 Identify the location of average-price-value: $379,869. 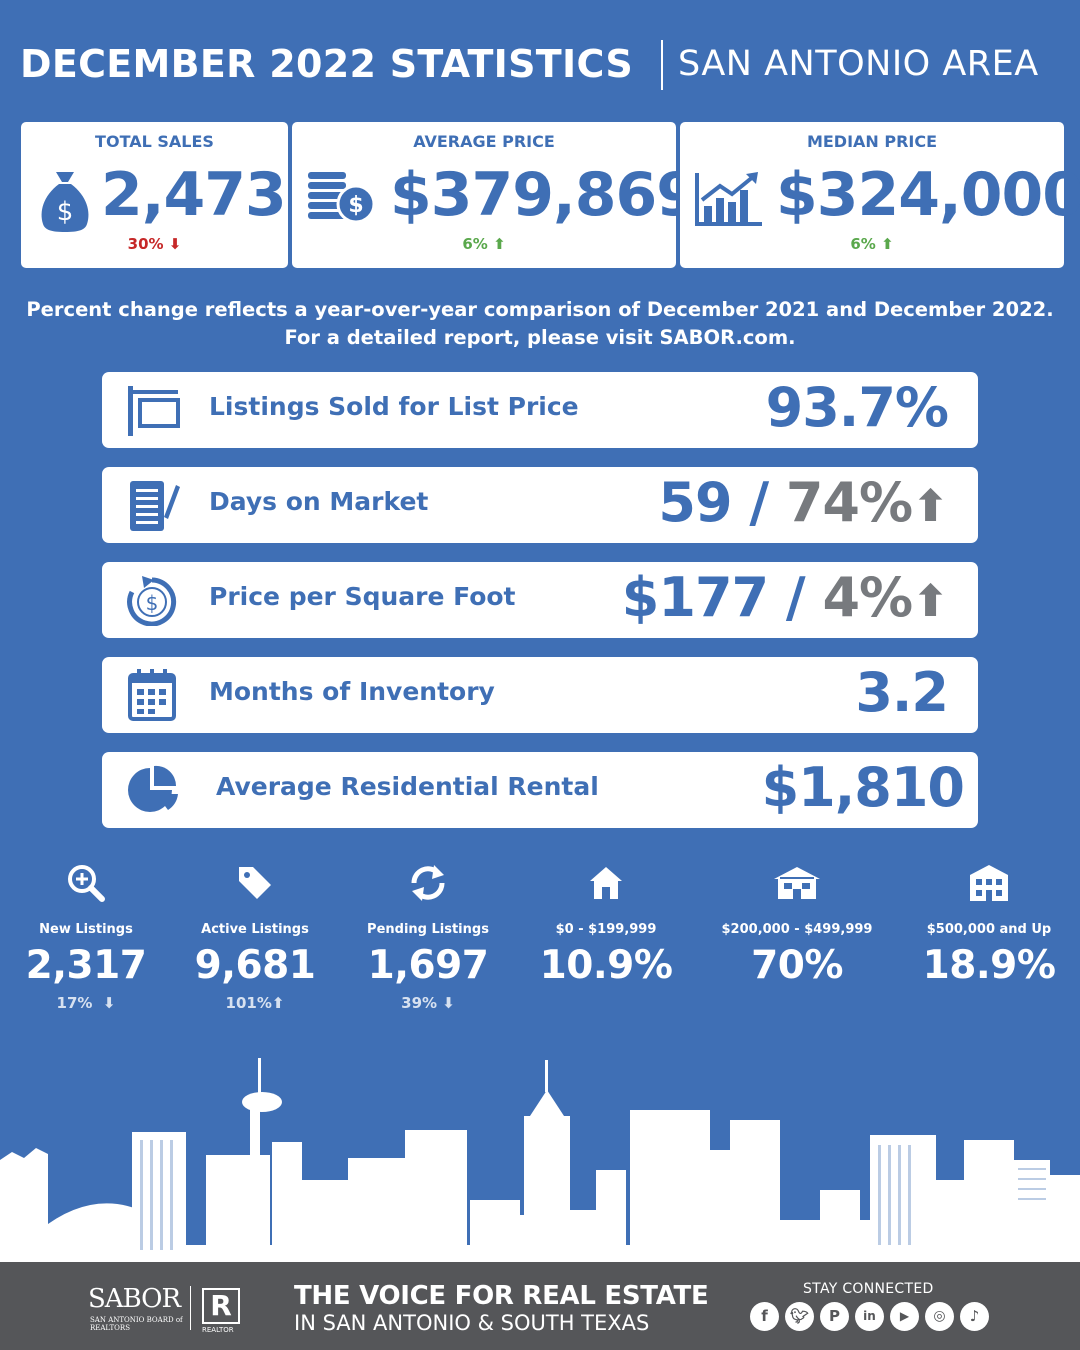
(544, 195).